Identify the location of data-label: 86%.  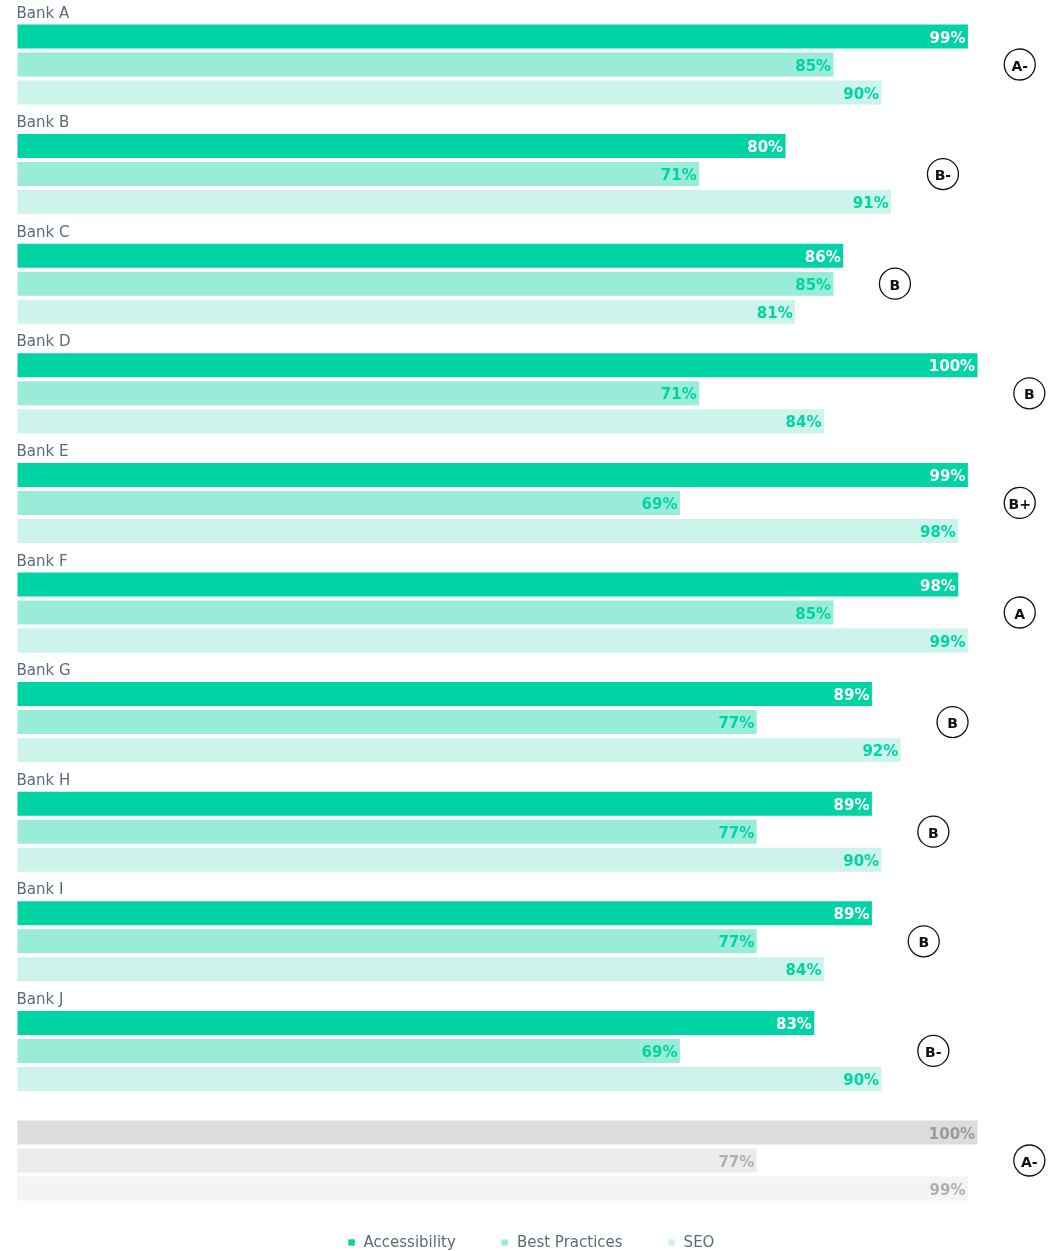
(822, 256).